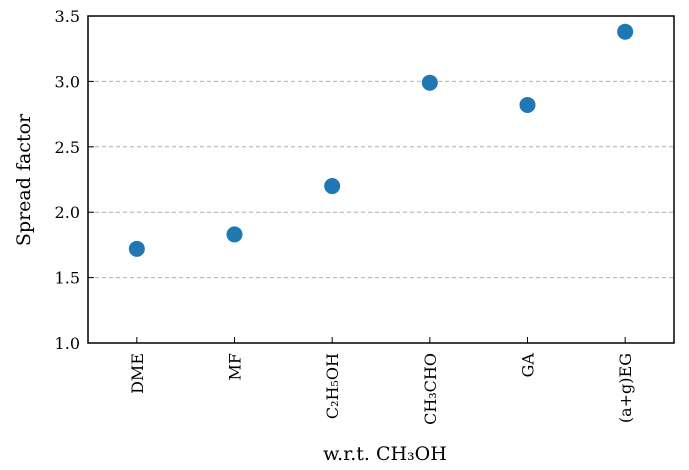  I want to click on x-tick-label: (a+g)EG, so click(625, 388).